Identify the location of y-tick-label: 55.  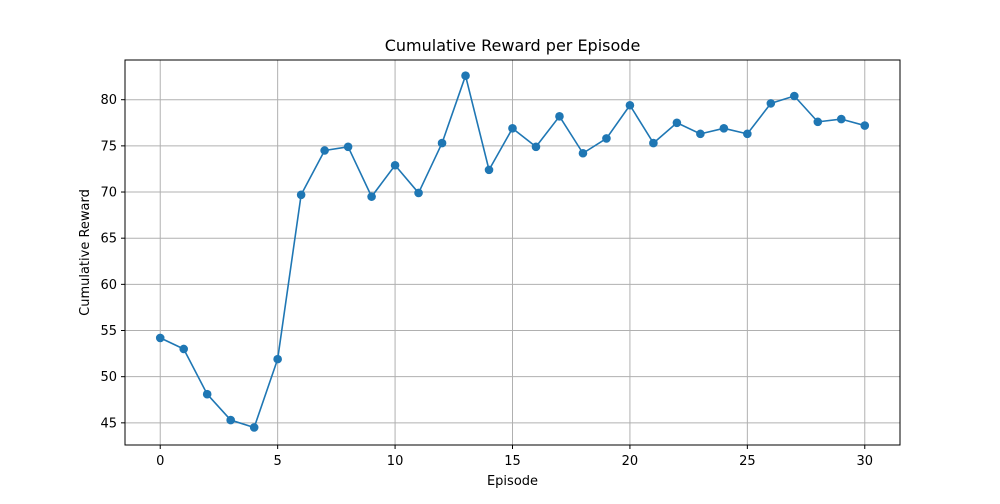
(108, 331).